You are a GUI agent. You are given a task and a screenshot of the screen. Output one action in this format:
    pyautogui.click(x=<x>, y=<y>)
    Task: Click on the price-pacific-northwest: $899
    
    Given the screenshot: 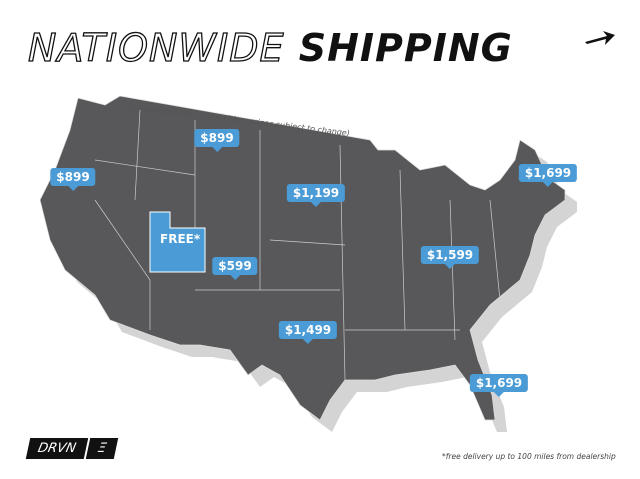 What is the action you would take?
    pyautogui.click(x=73, y=179)
    